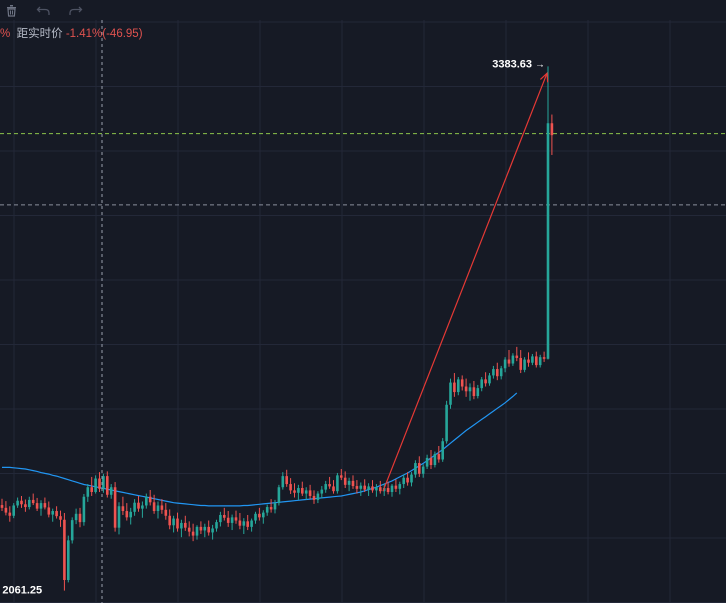 Image resolution: width=726 pixels, height=603 pixels. Describe the element at coordinates (43, 10) in the screenshot. I see `undo-icon` at that location.